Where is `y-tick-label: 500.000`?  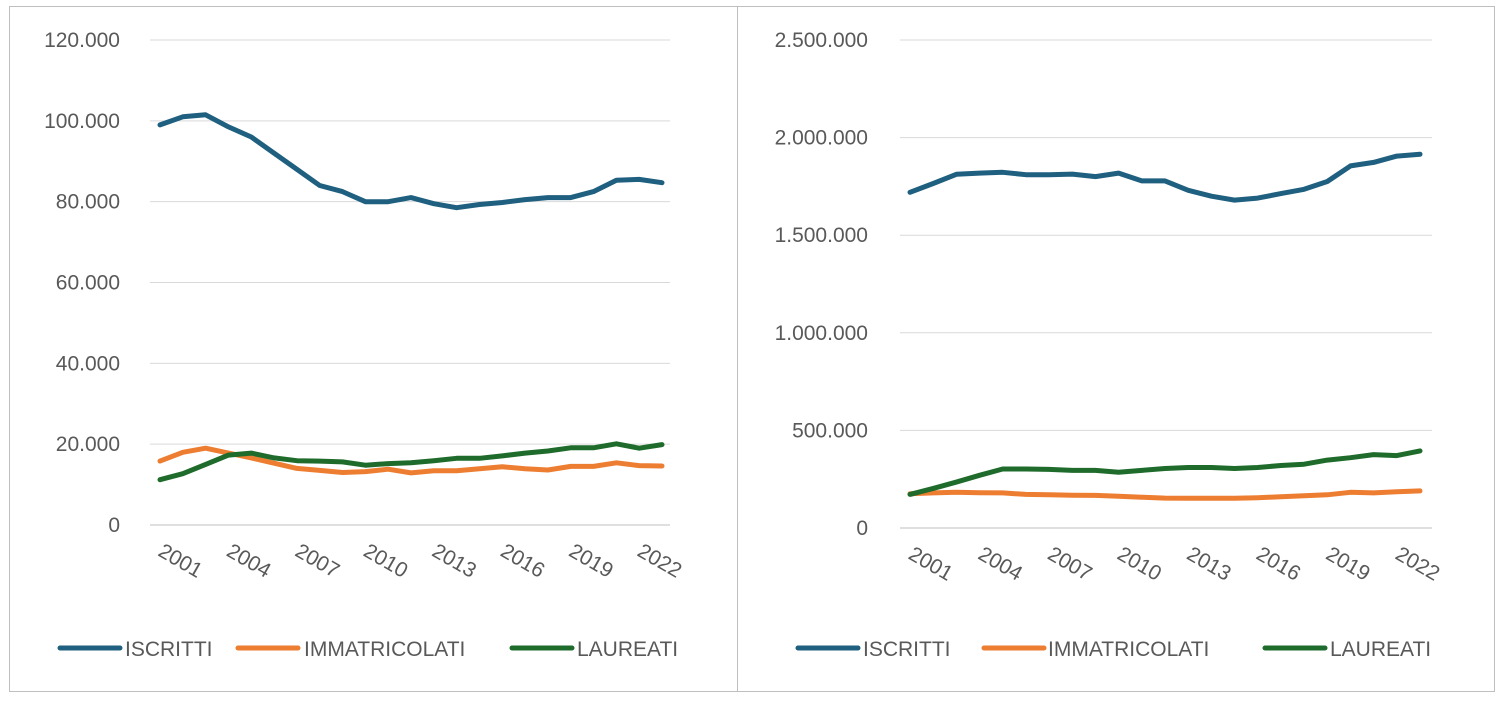 y-tick-label: 500.000 is located at coordinates (830, 430).